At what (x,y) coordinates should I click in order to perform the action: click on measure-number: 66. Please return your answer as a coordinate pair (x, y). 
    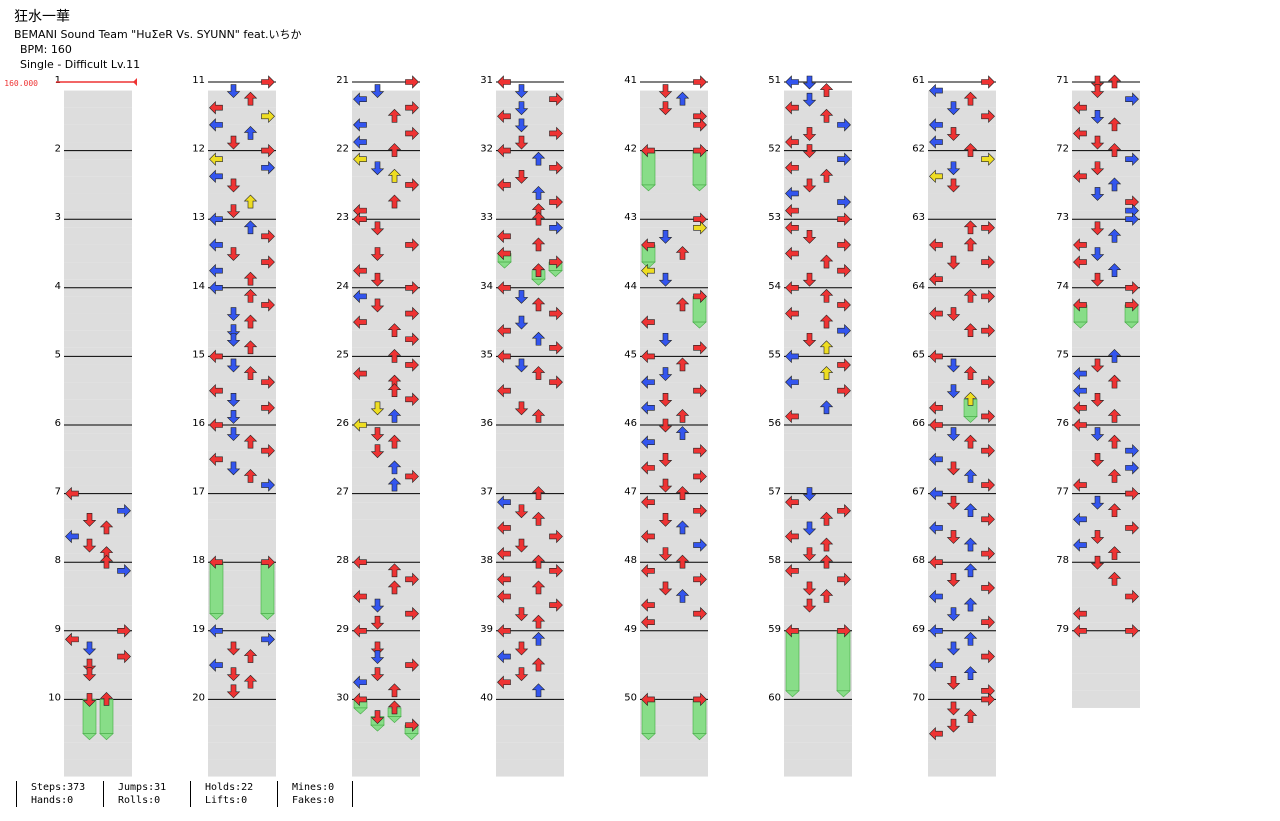
    Looking at the image, I should click on (918, 423).